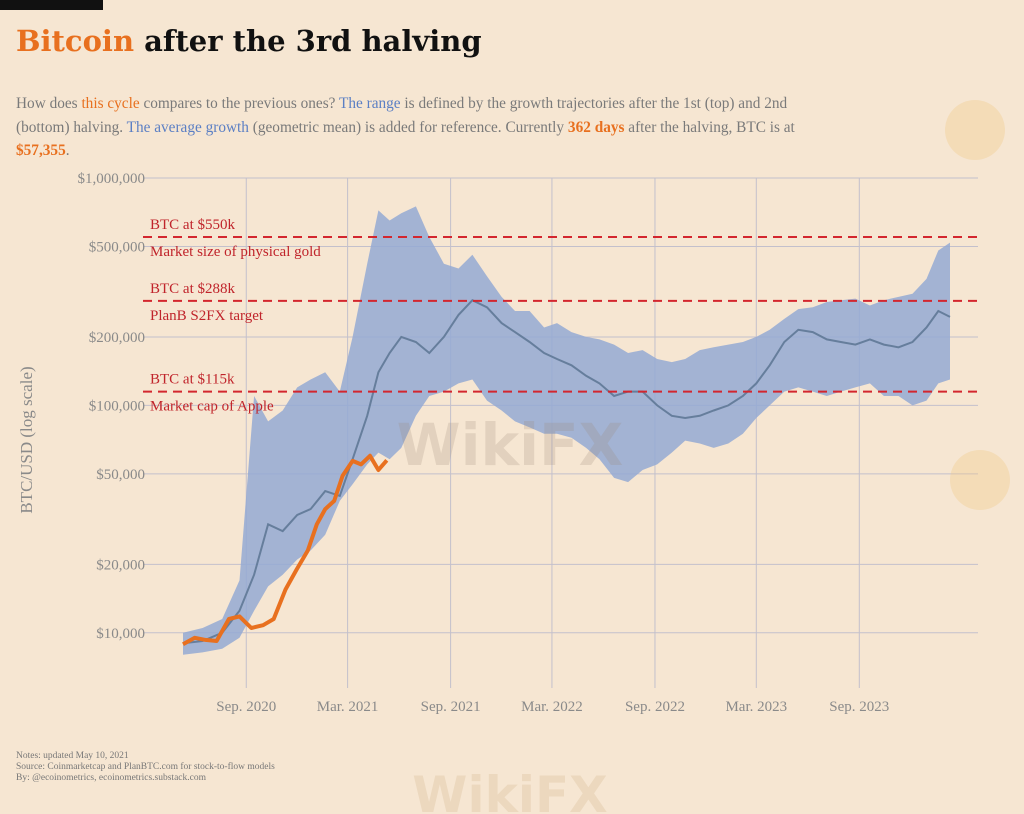  What do you see at coordinates (451, 707) in the screenshot?
I see `x-tick-label: Sep. 2021` at bounding box center [451, 707].